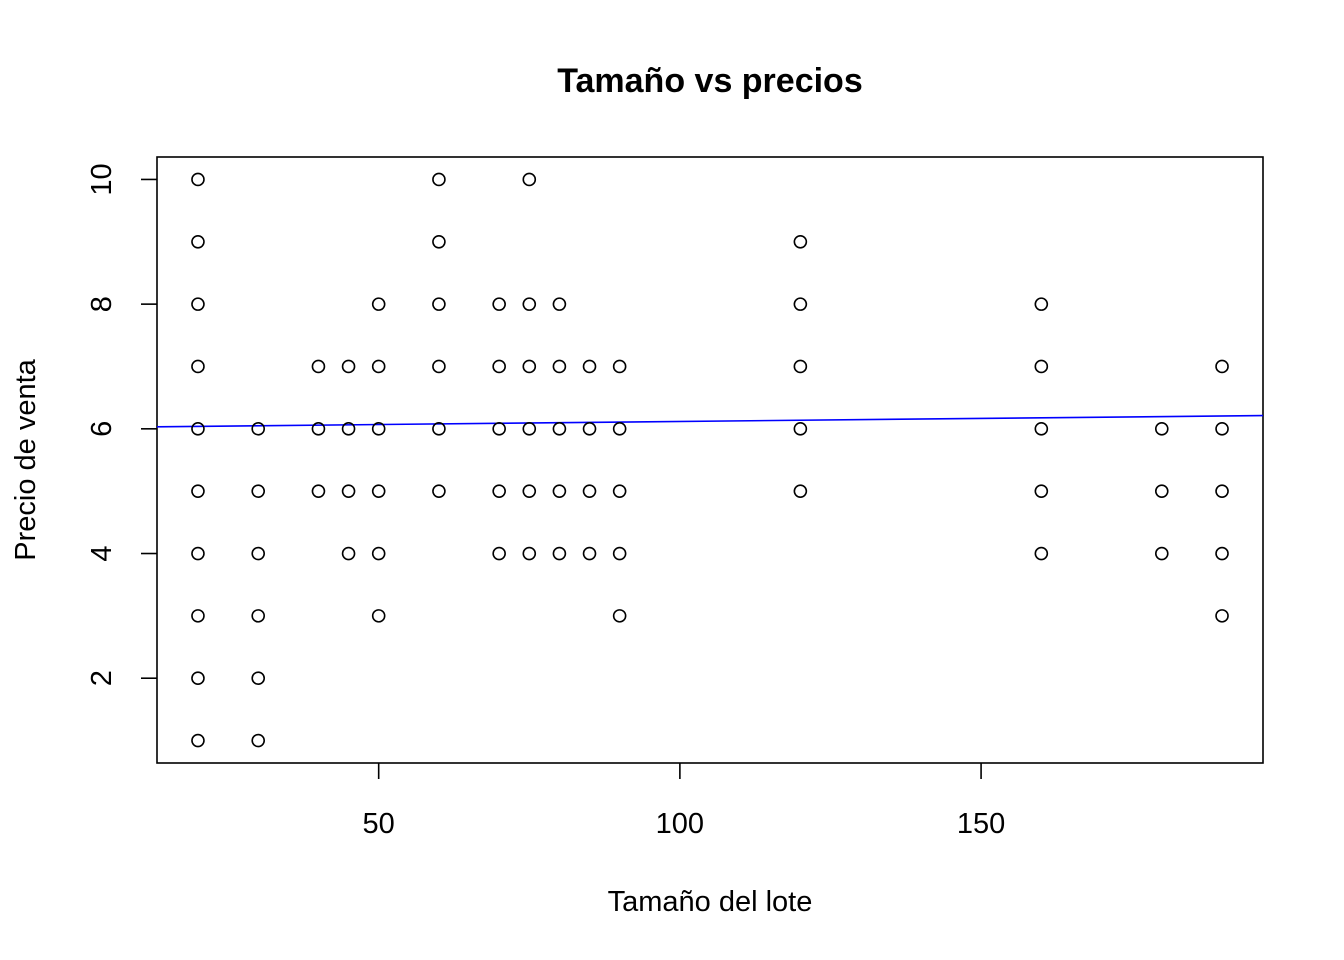 The height and width of the screenshot is (960, 1344). What do you see at coordinates (710, 902) in the screenshot?
I see `x-axis-label: Tamaño del lote` at bounding box center [710, 902].